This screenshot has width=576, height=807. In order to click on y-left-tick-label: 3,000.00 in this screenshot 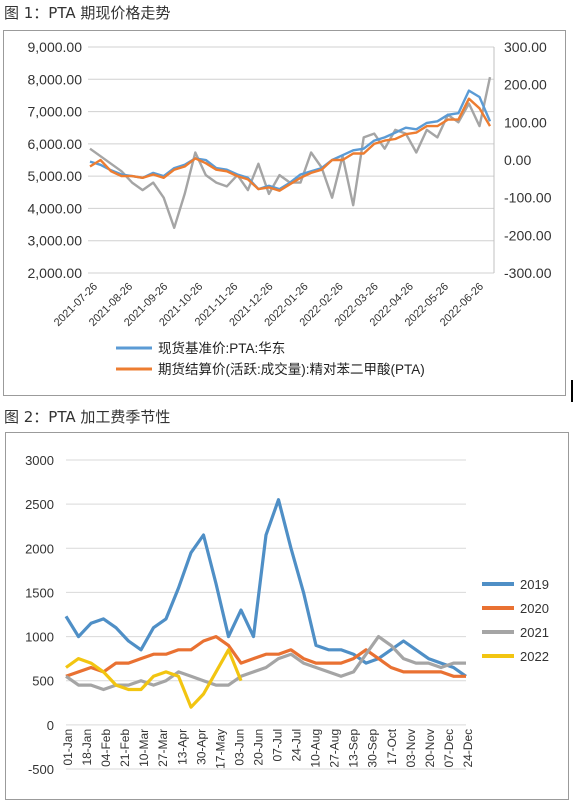, I will do `click(55, 241)`.